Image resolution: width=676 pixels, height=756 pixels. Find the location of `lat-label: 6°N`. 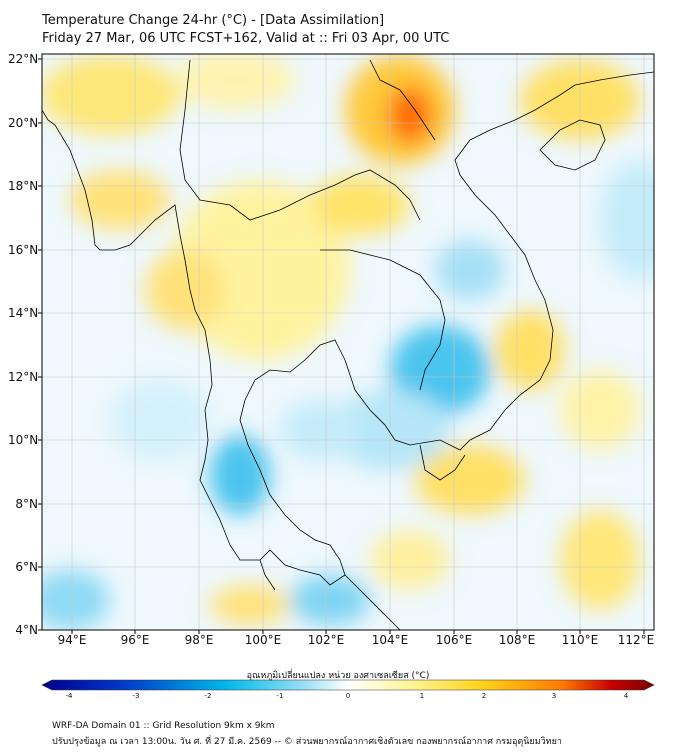

lat-label: 6°N is located at coordinates (26, 567).